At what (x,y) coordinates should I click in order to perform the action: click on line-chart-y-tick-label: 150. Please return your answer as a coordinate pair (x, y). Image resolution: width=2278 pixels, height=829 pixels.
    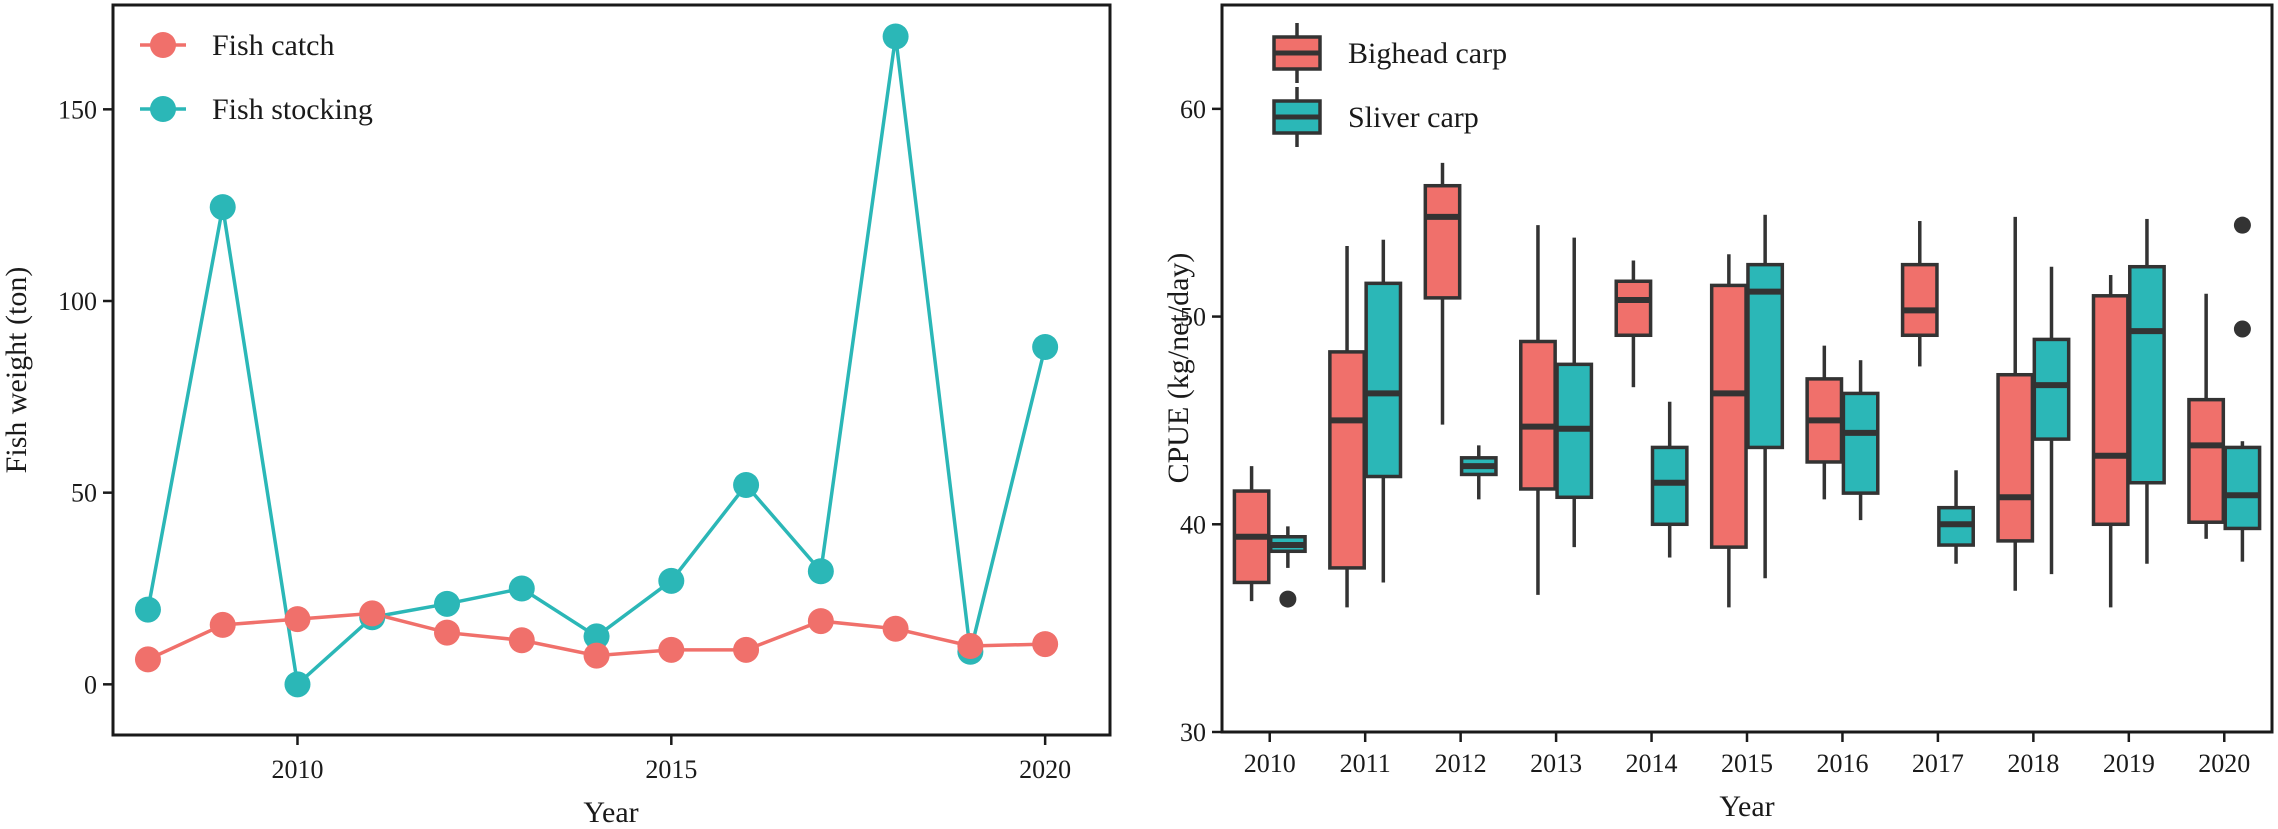
    Looking at the image, I should click on (77, 109).